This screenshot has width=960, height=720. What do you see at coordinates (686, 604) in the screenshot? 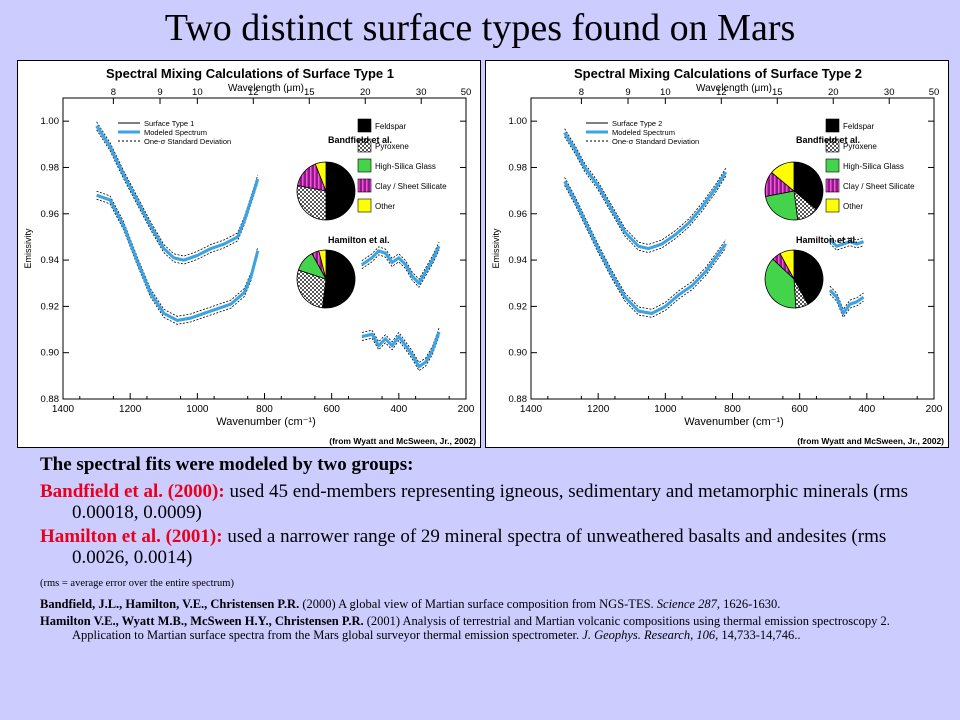
I see `ref1-journal: Science 287` at bounding box center [686, 604].